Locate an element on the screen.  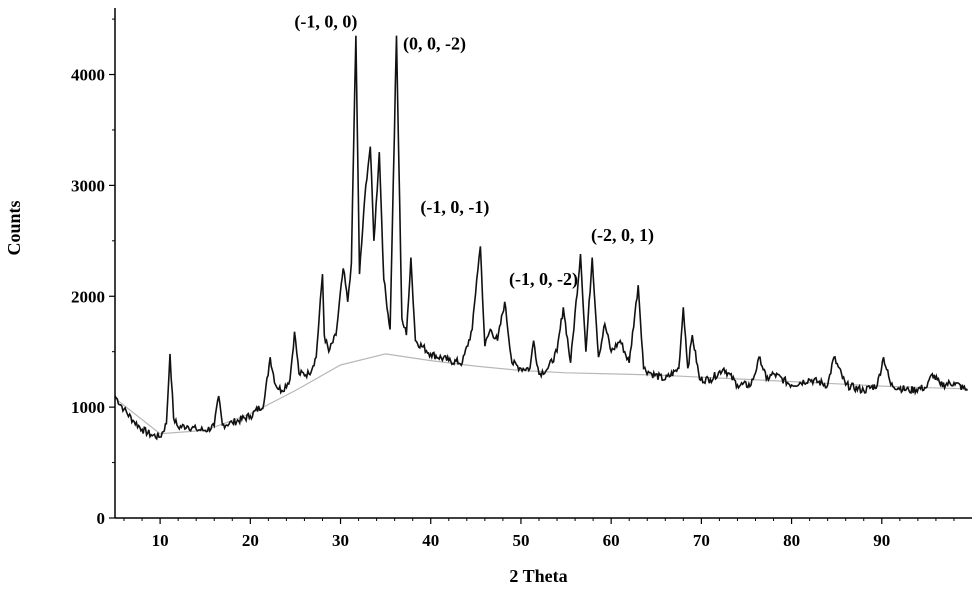
x-tick-label: 20 is located at coordinates (250, 540).